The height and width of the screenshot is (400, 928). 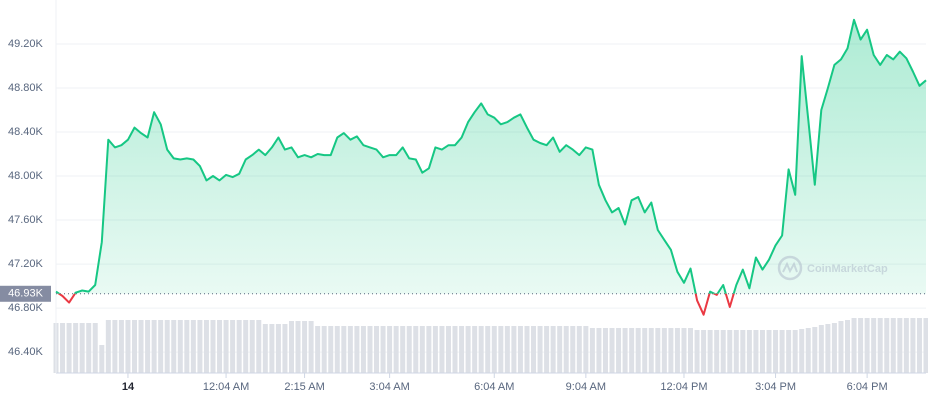 I want to click on y-tick-label: 47.60K, so click(x=26, y=220).